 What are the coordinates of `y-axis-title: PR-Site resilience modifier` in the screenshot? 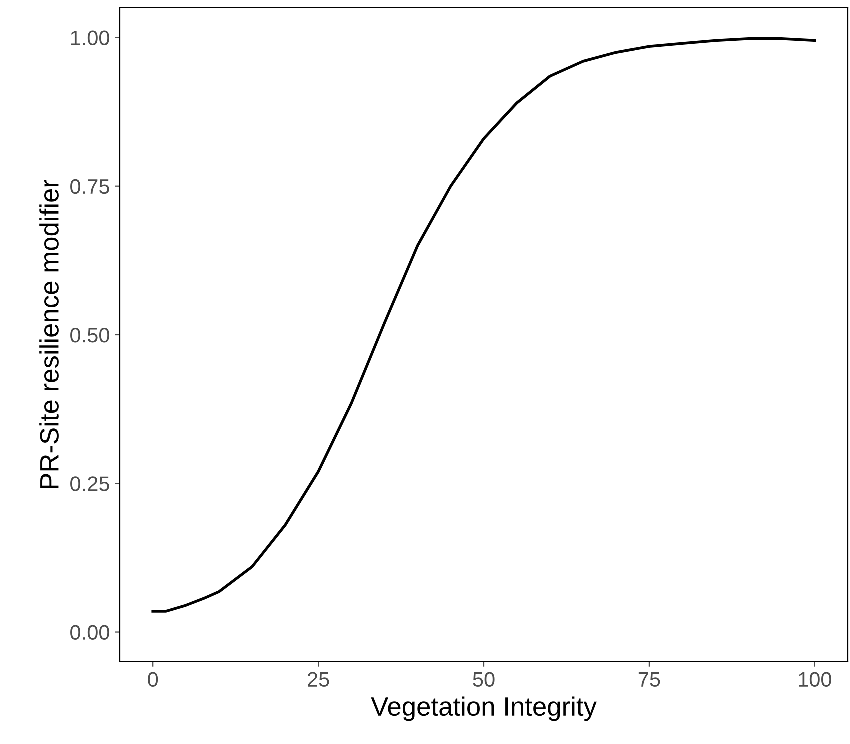 It's located at (49, 334).